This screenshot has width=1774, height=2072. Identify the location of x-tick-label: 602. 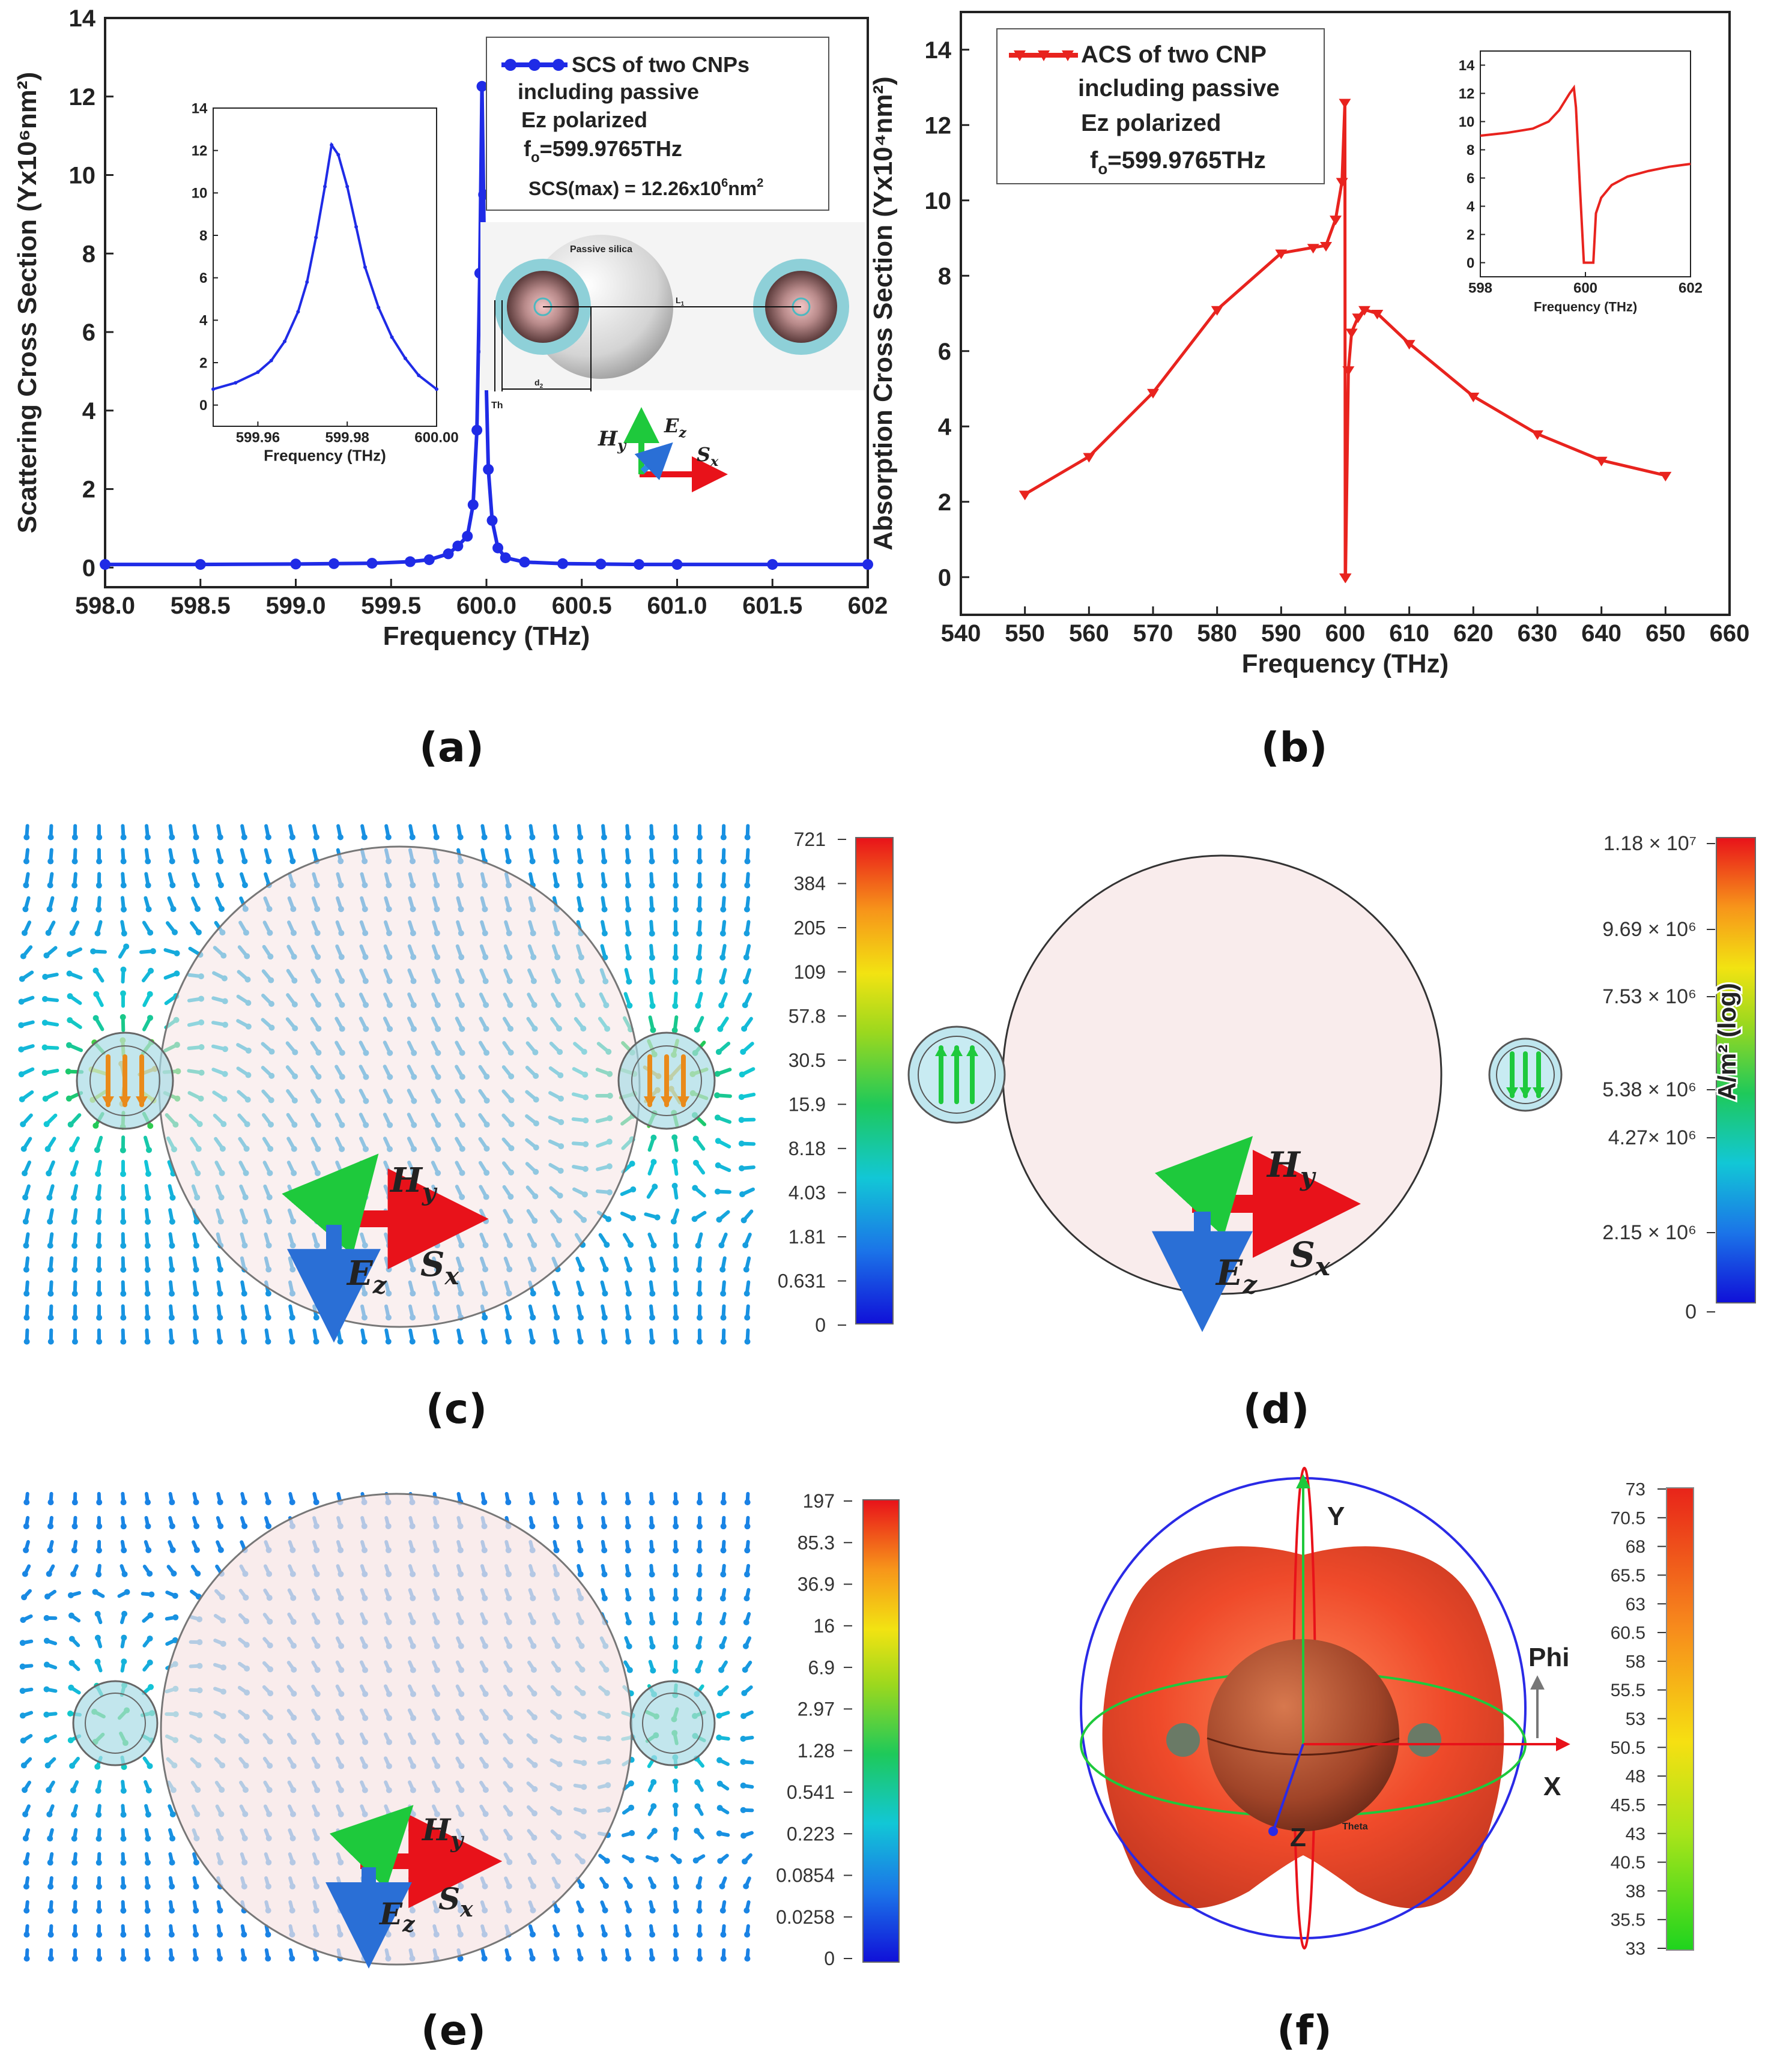
(1691, 288).